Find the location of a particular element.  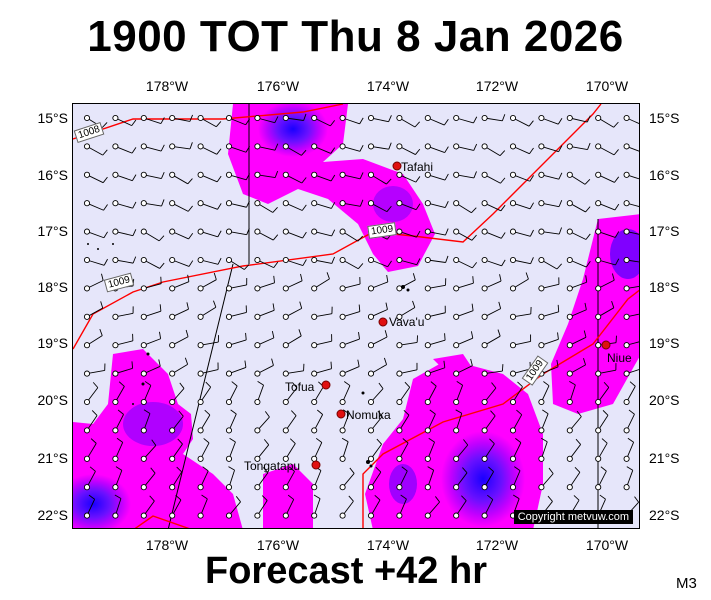

lat-tick-left-21: 21°S is located at coordinates (52, 458).